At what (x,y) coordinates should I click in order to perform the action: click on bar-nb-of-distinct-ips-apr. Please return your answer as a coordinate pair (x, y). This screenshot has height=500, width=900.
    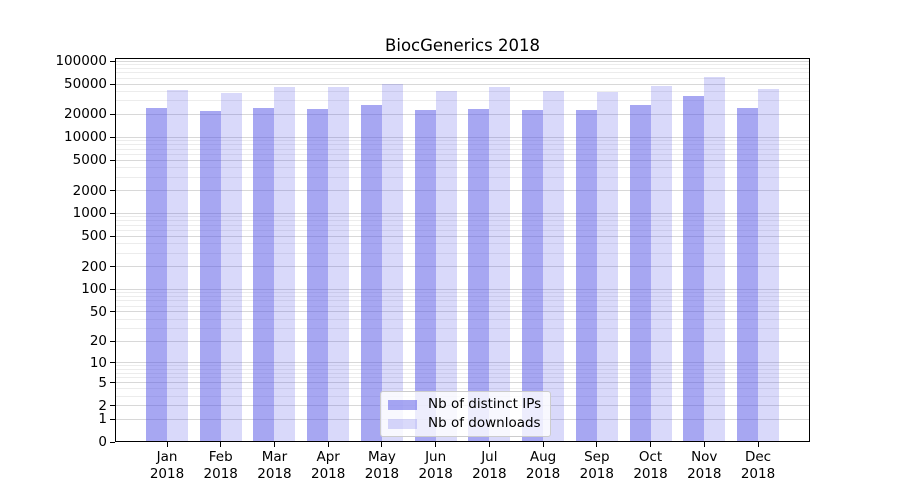
    Looking at the image, I should click on (318, 275).